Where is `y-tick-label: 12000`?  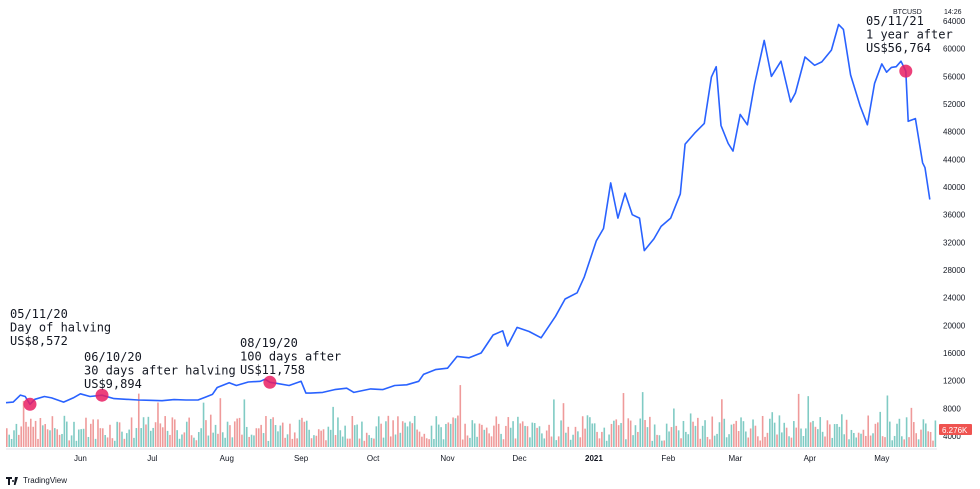
y-tick-label: 12000 is located at coordinates (954, 381).